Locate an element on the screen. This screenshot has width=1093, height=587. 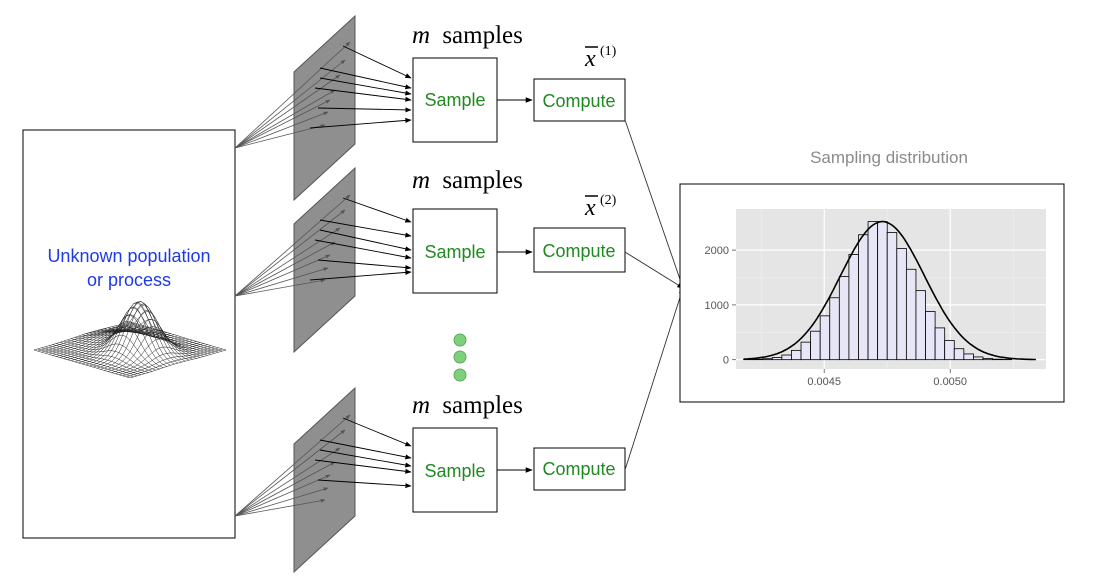
population-surface-icon is located at coordinates (130, 340).